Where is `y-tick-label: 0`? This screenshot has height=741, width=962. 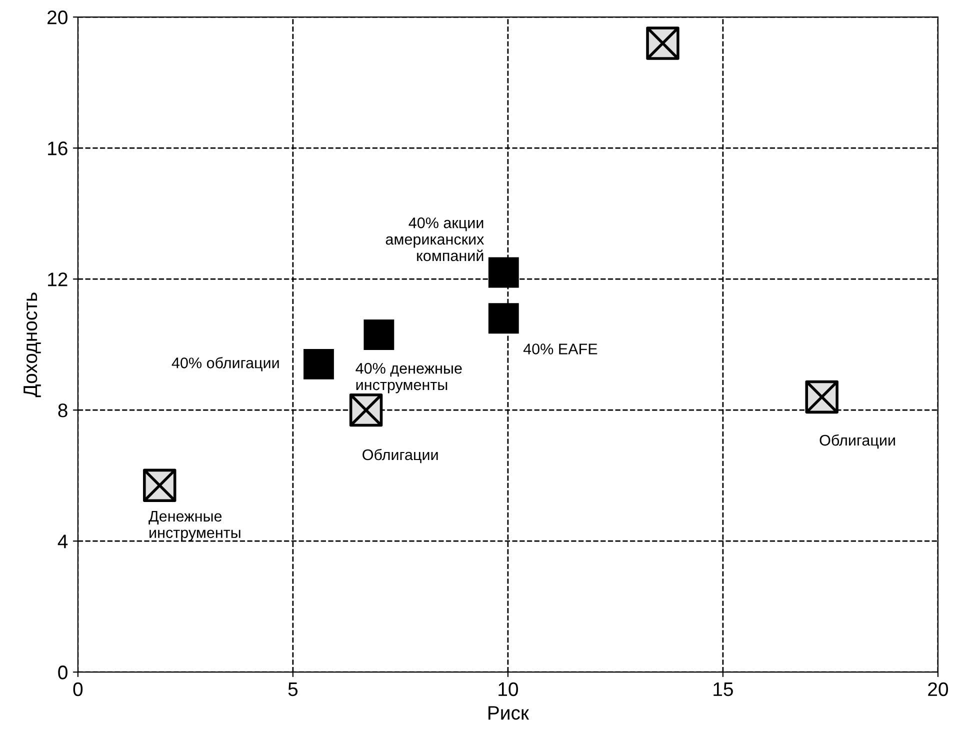 y-tick-label: 0 is located at coordinates (63, 673).